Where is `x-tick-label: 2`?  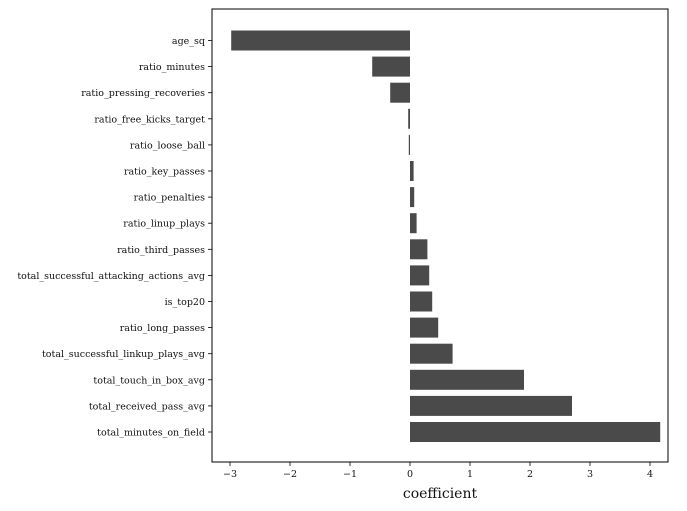
x-tick-label: 2 is located at coordinates (530, 474).